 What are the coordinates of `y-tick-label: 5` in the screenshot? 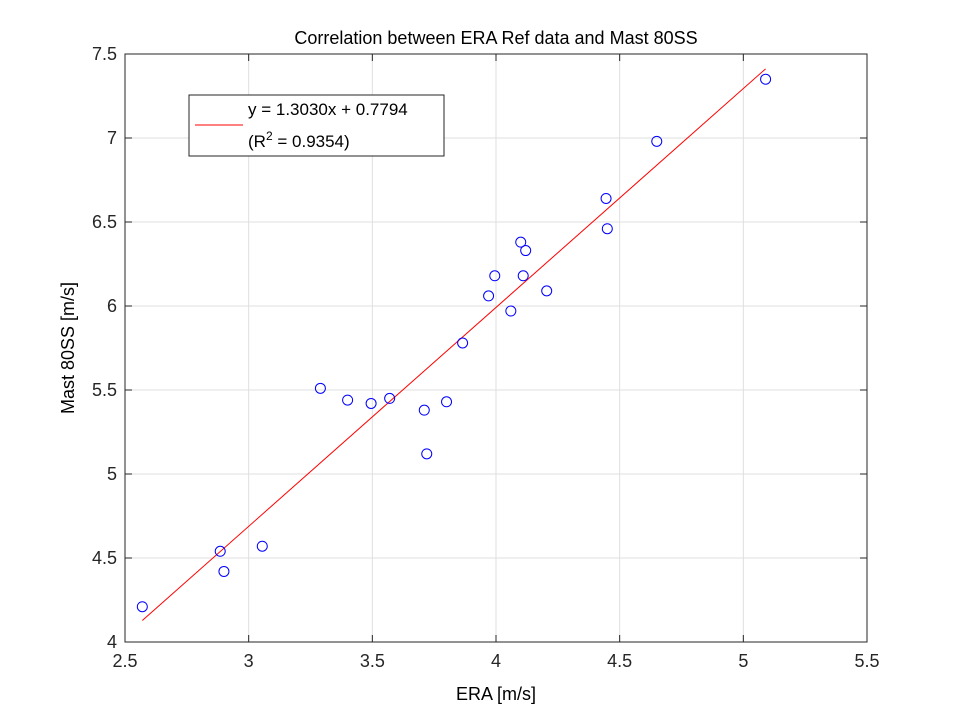 It's located at (112, 474).